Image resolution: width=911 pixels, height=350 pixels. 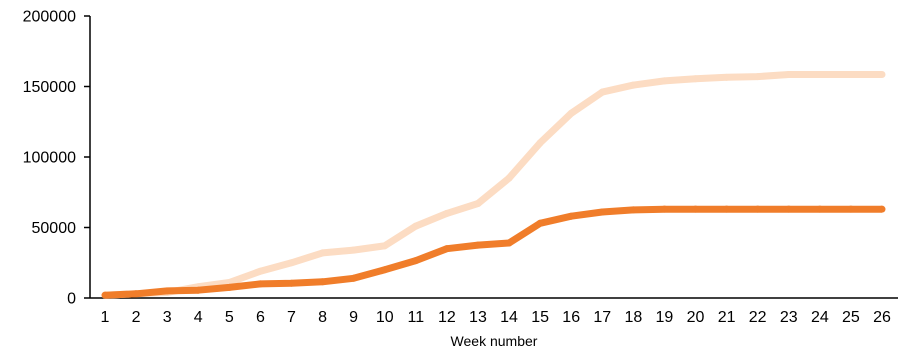 I want to click on x-tick-label: 18, so click(x=633, y=317).